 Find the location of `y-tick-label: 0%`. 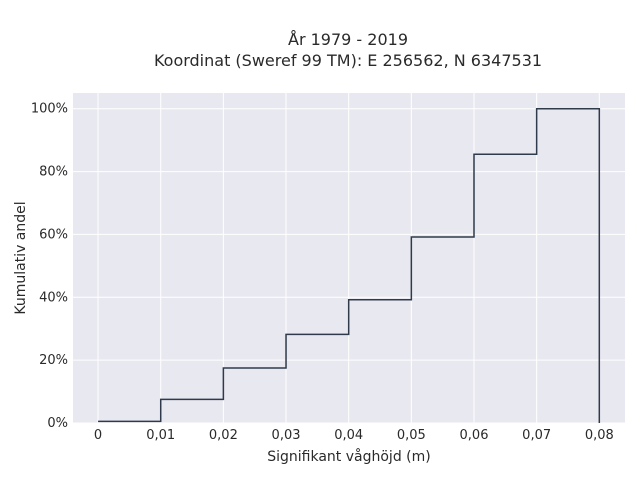

y-tick-label: 0% is located at coordinates (57, 423).